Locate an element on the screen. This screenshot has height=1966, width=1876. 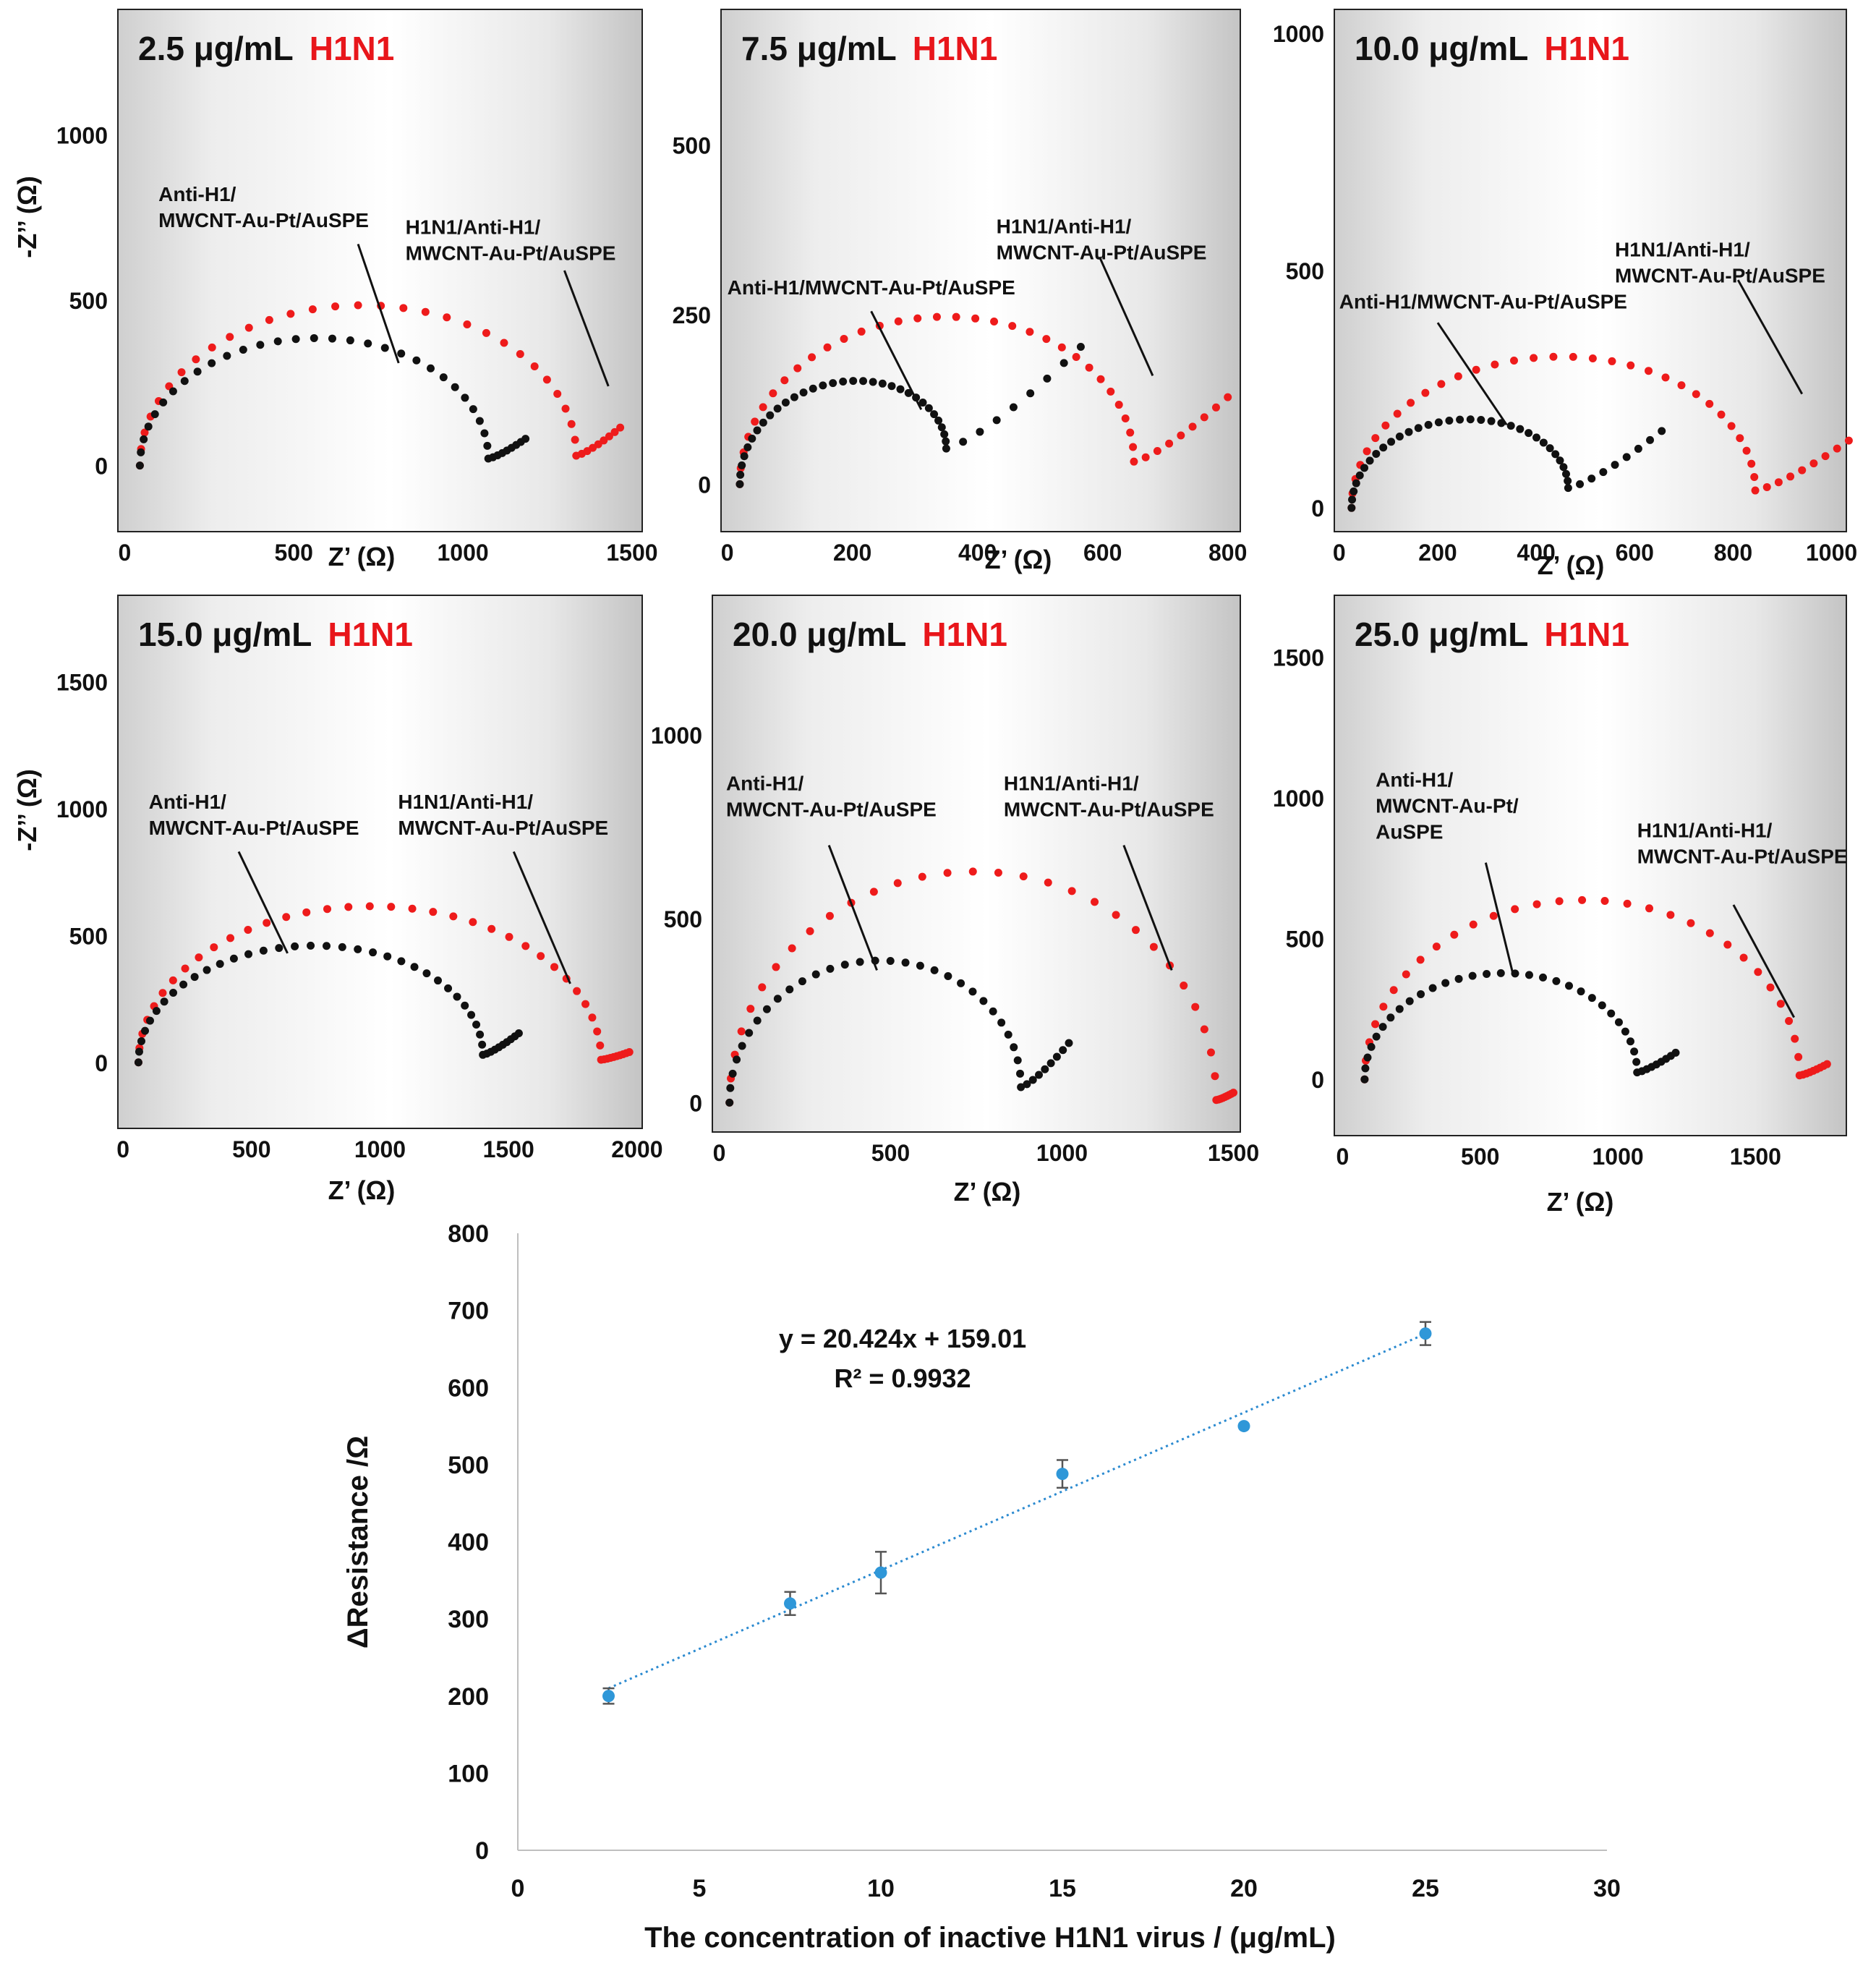
y-tick-label: 400 is located at coordinates (468, 1543).